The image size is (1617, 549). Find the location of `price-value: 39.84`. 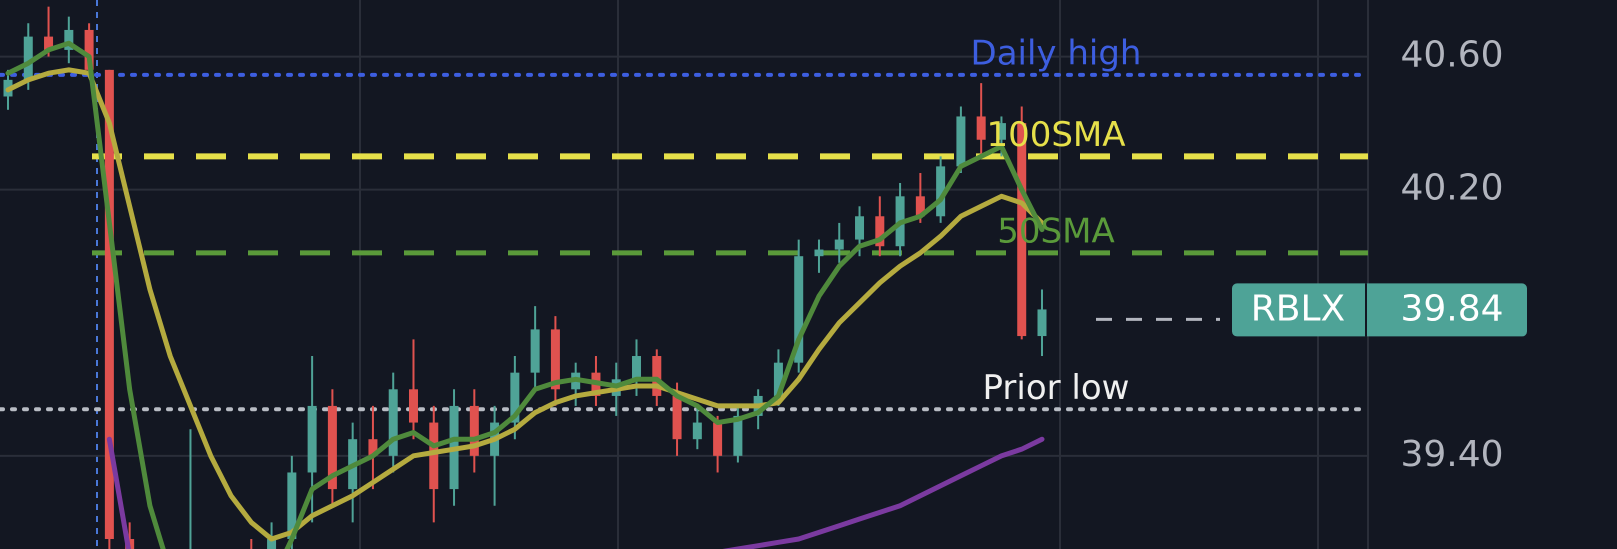

price-value: 39.84 is located at coordinates (1451, 308).